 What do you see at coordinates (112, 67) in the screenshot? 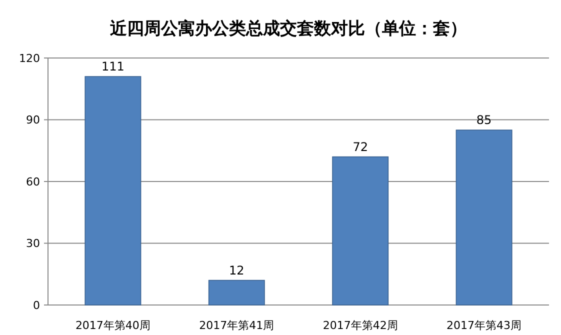
I see `data-label: 111` at bounding box center [112, 67].